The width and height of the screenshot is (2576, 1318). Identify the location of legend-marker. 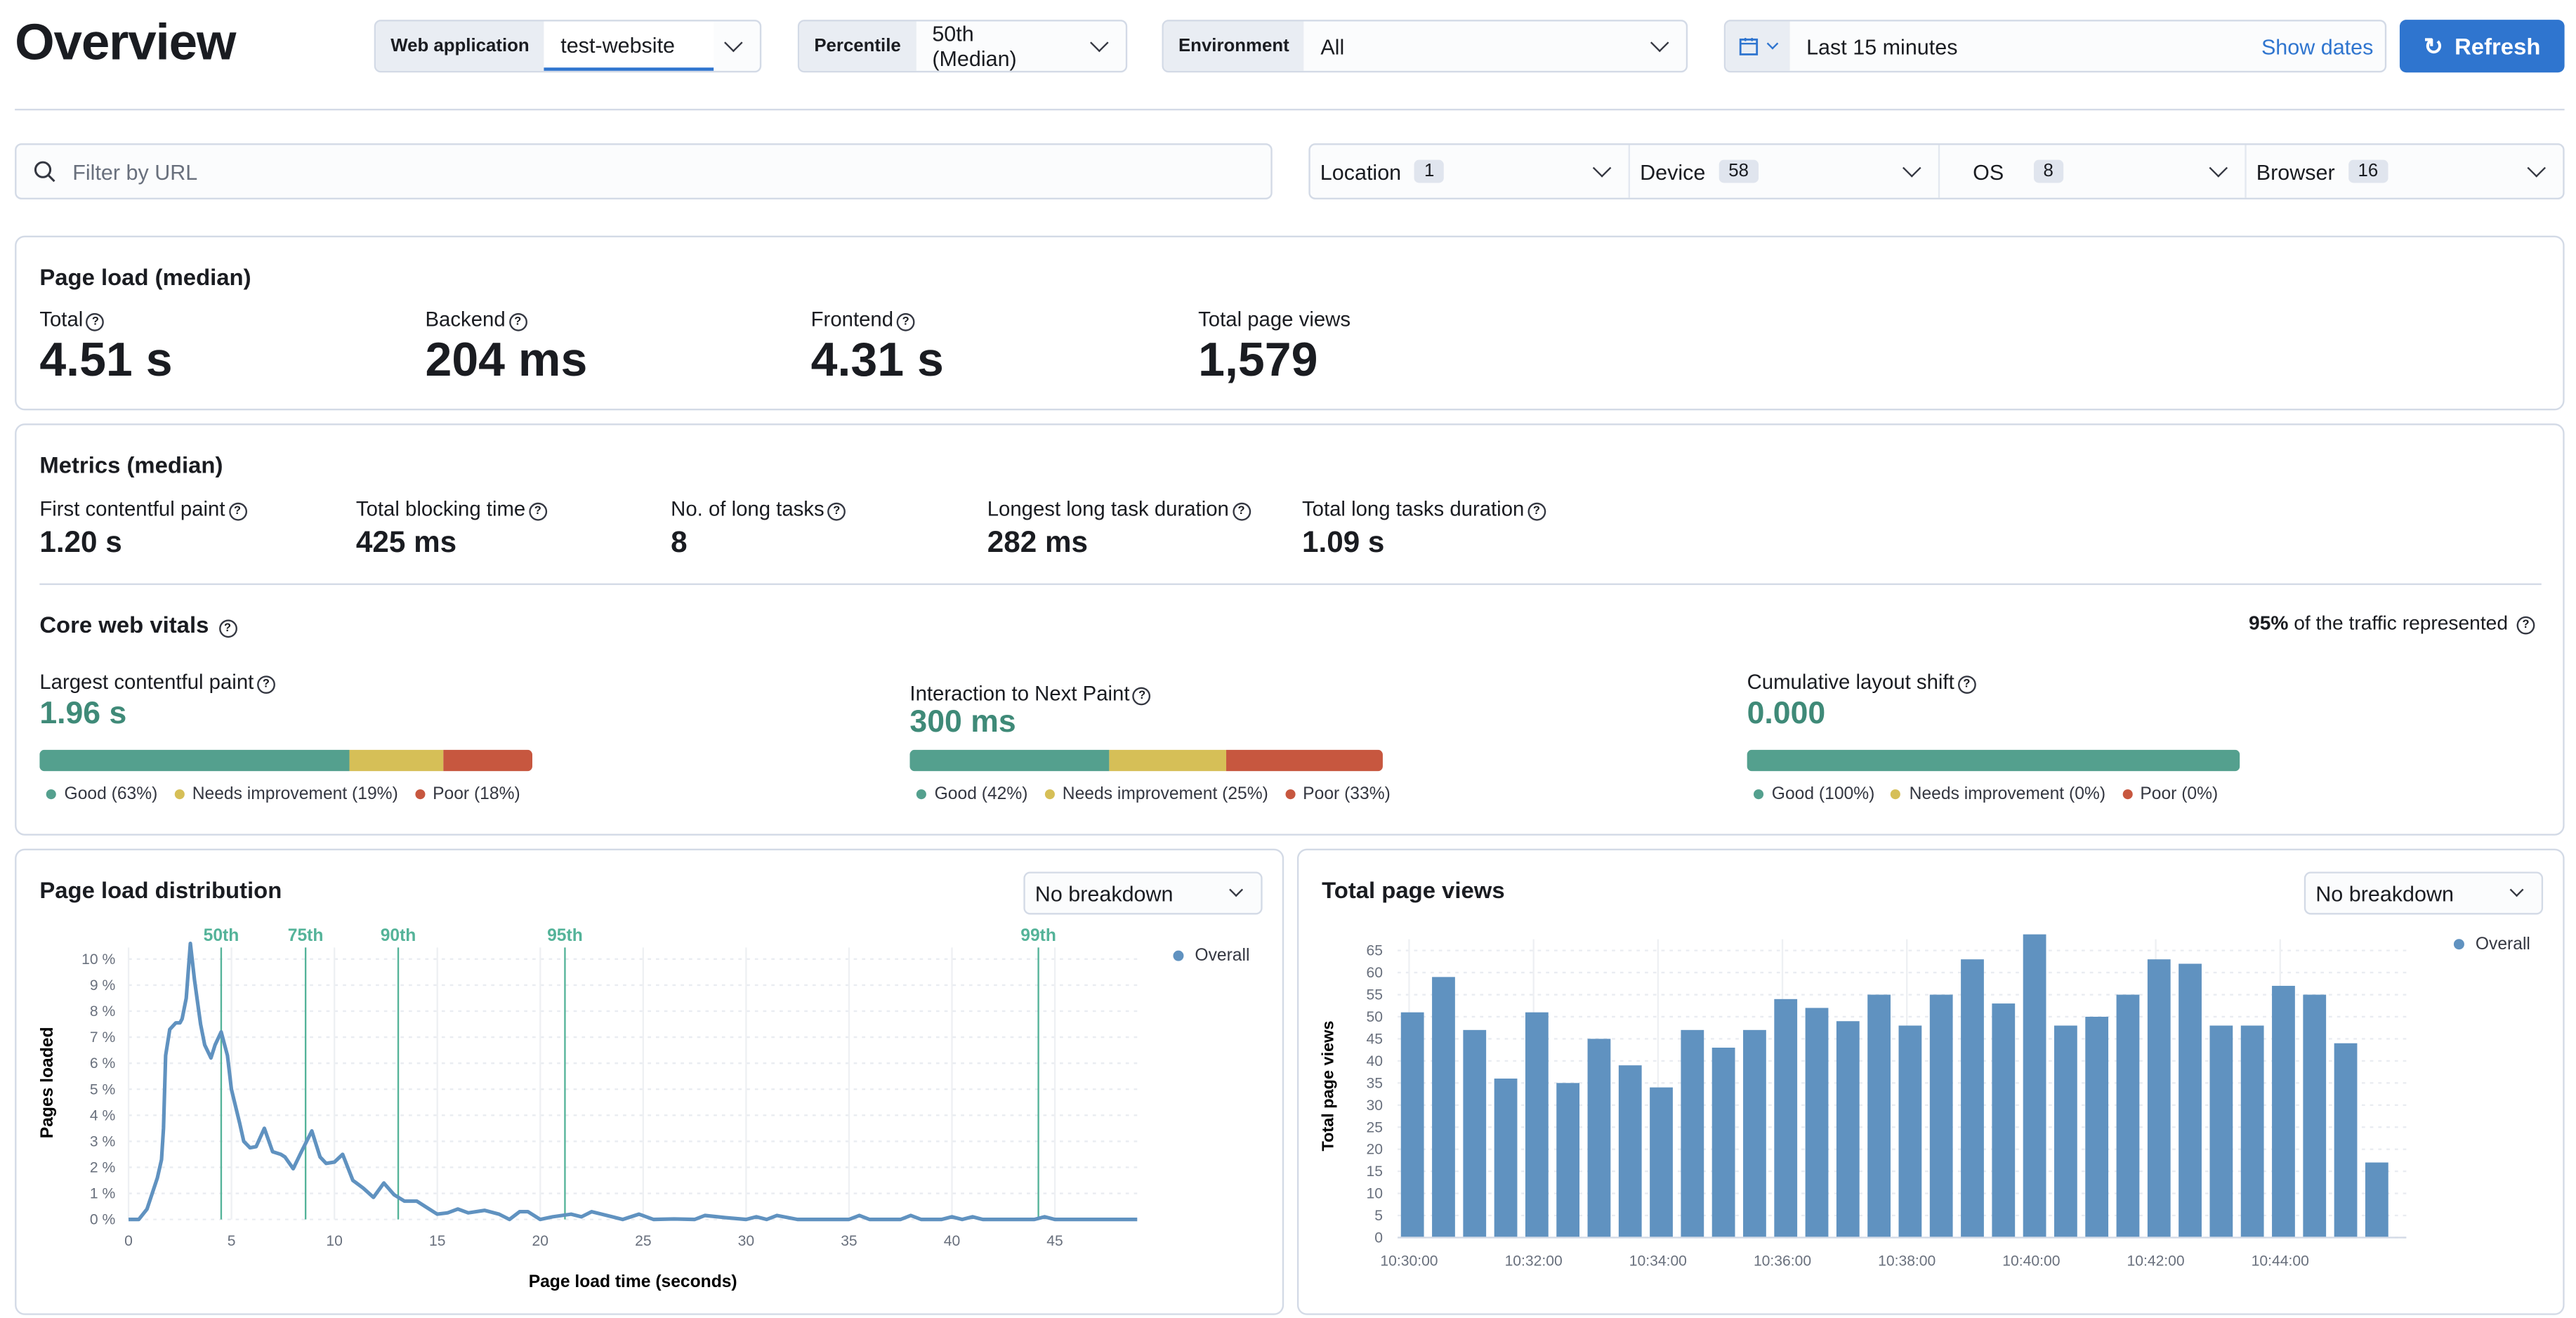
(1178, 956).